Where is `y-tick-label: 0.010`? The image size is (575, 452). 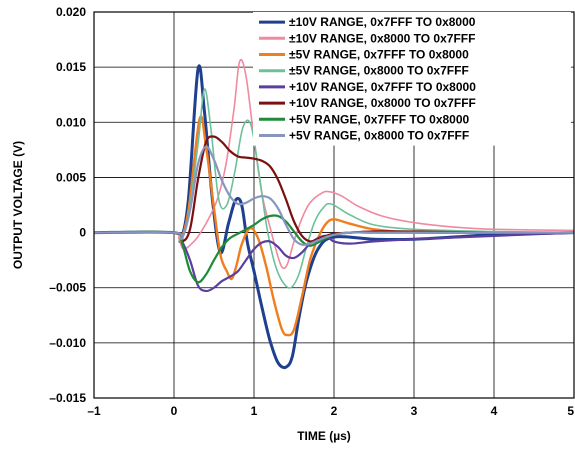 y-tick-label: 0.010 is located at coordinates (71, 122).